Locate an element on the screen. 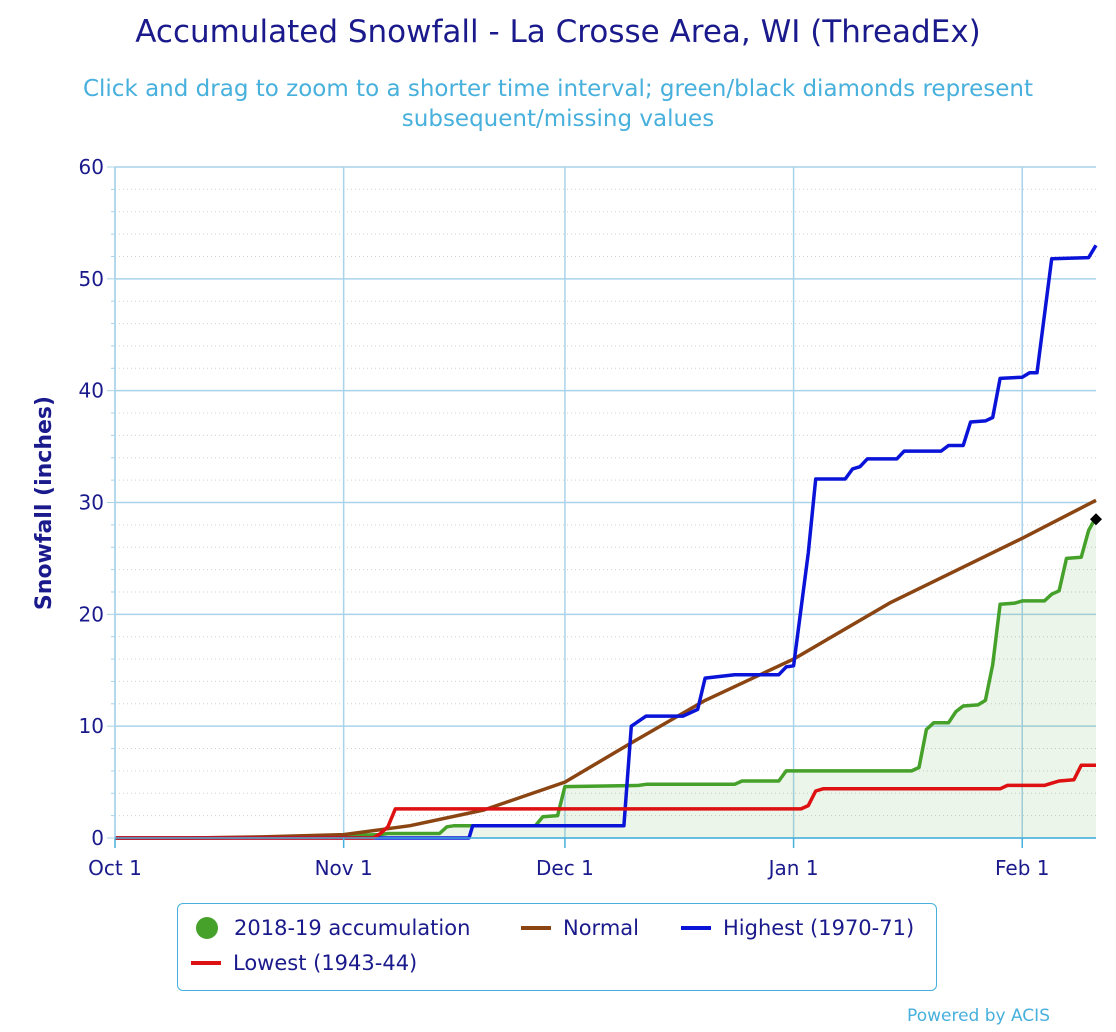 Image resolution: width=1116 pixels, height=1032 pixels. x-tick-label: Dec 1 is located at coordinates (565, 868).